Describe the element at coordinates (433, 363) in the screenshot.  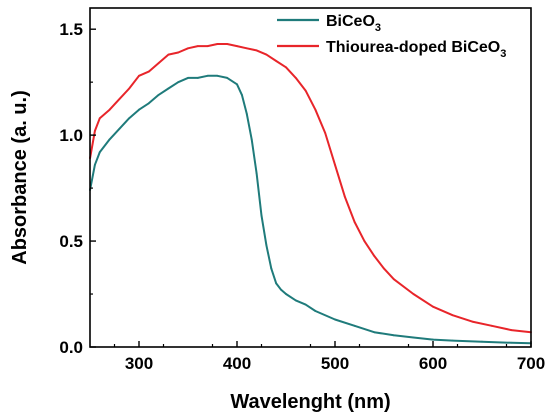
I see `x-tick-label: 600` at that location.